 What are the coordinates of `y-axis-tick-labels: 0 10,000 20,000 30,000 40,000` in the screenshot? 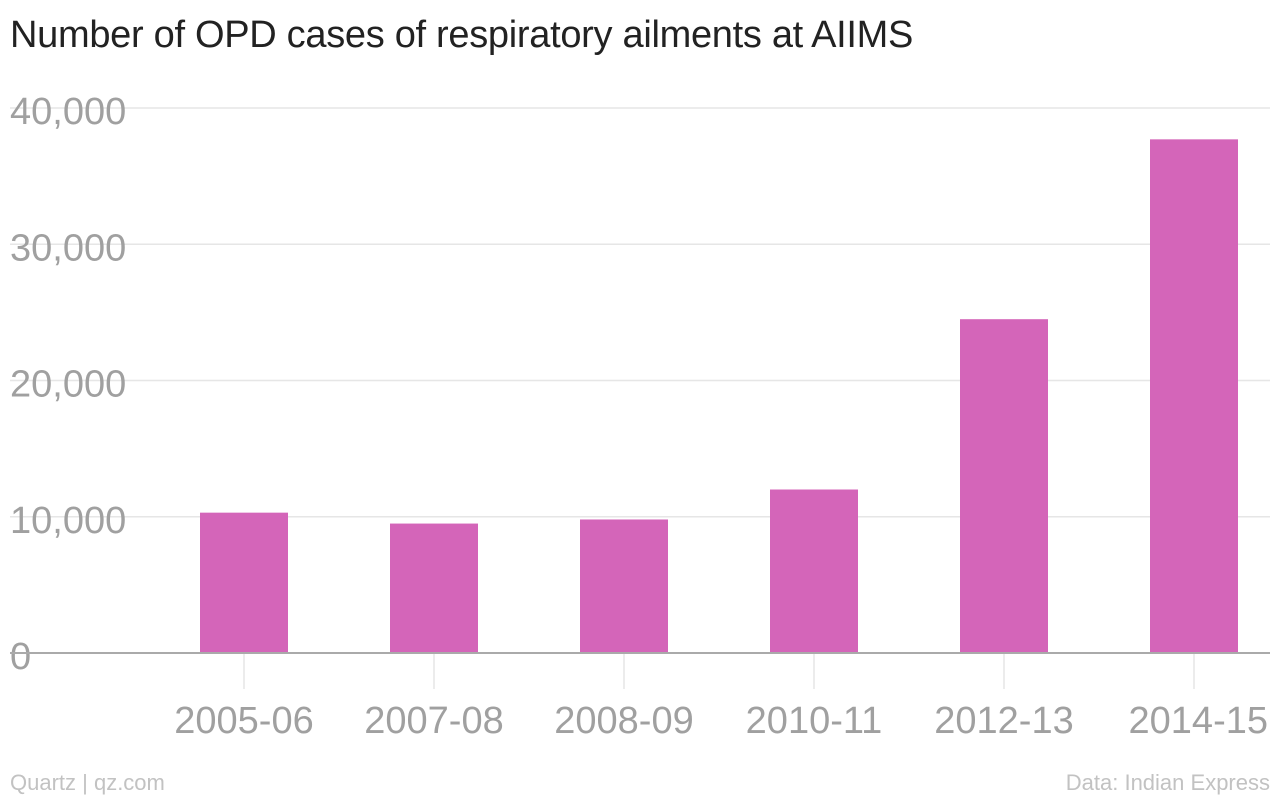 It's located at (68, 384).